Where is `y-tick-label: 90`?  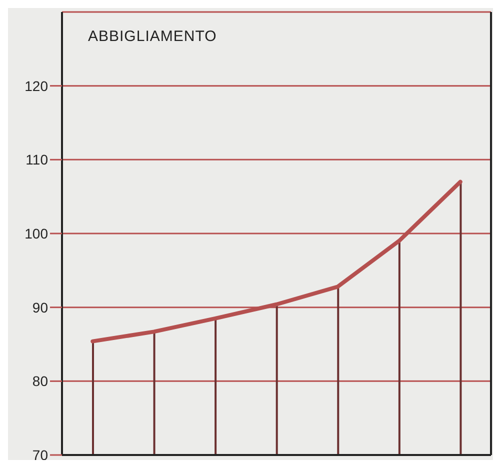
y-tick-label: 90 is located at coordinates (40, 307).